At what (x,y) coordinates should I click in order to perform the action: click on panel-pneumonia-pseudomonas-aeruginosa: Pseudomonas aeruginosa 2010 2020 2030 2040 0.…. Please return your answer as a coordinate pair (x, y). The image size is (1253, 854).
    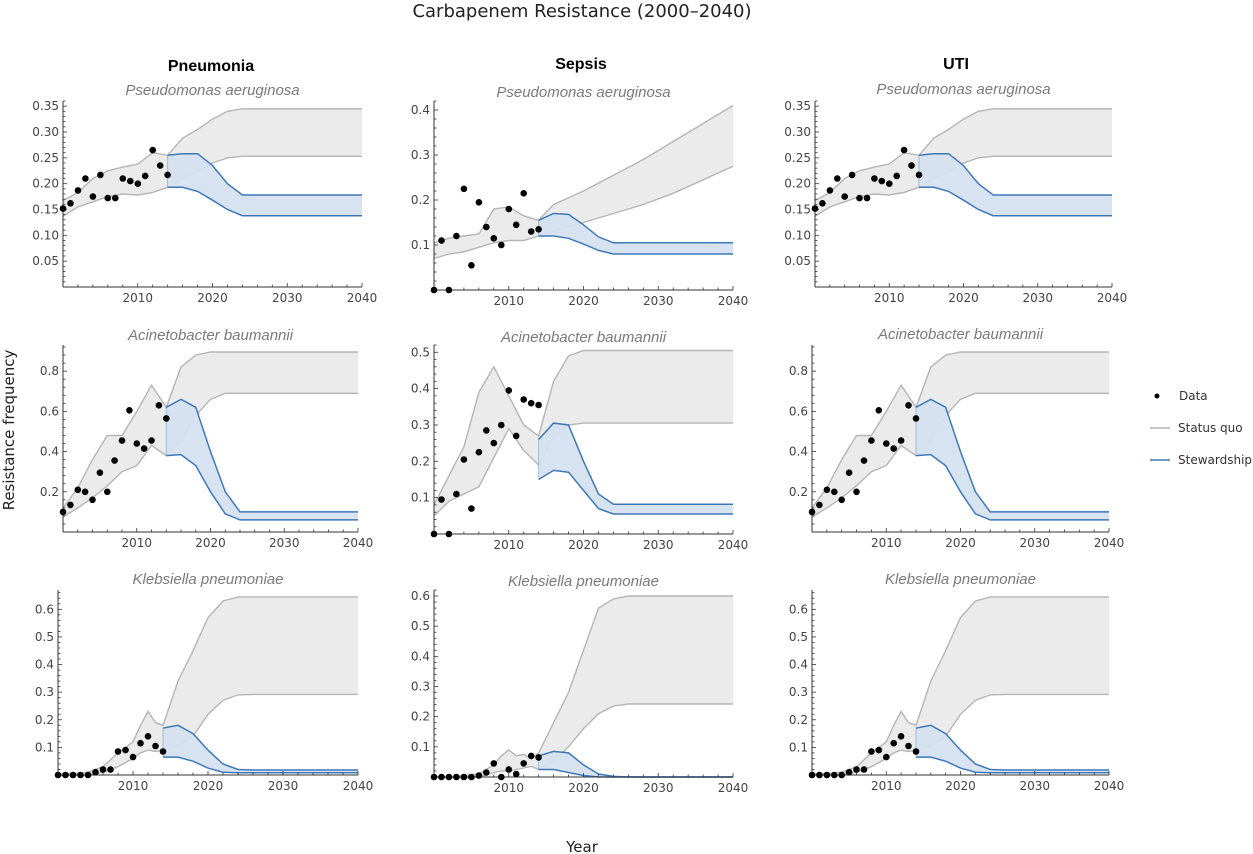
    Looking at the image, I should click on (204, 193).